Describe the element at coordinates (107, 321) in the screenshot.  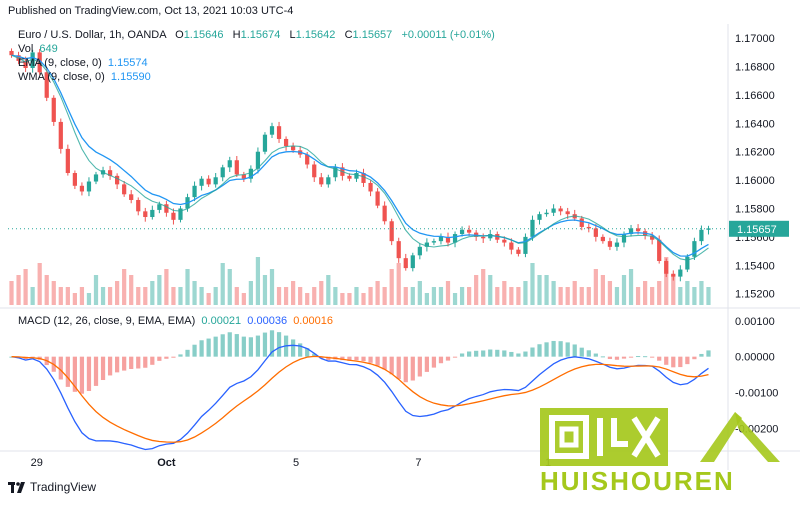
I see `macd-label: MACD (12, 26, close, 9, EMA, EMA)` at that location.